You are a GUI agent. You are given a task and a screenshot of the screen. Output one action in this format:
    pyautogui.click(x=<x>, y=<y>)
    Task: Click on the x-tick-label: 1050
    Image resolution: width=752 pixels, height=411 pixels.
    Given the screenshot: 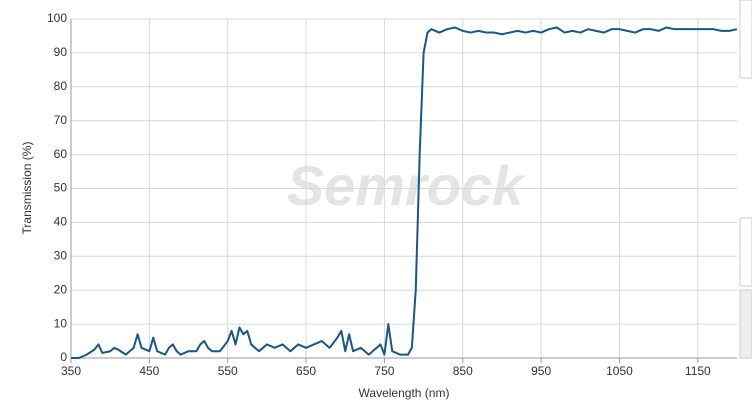 What is the action you would take?
    pyautogui.click(x=619, y=371)
    